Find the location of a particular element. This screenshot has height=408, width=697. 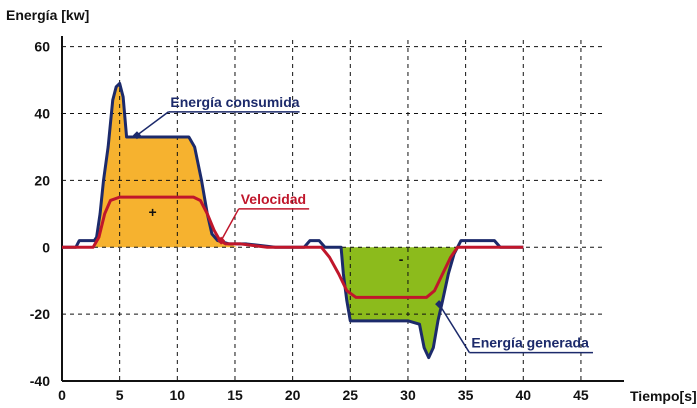

y-tick-label: 0 is located at coordinates (46, 247).